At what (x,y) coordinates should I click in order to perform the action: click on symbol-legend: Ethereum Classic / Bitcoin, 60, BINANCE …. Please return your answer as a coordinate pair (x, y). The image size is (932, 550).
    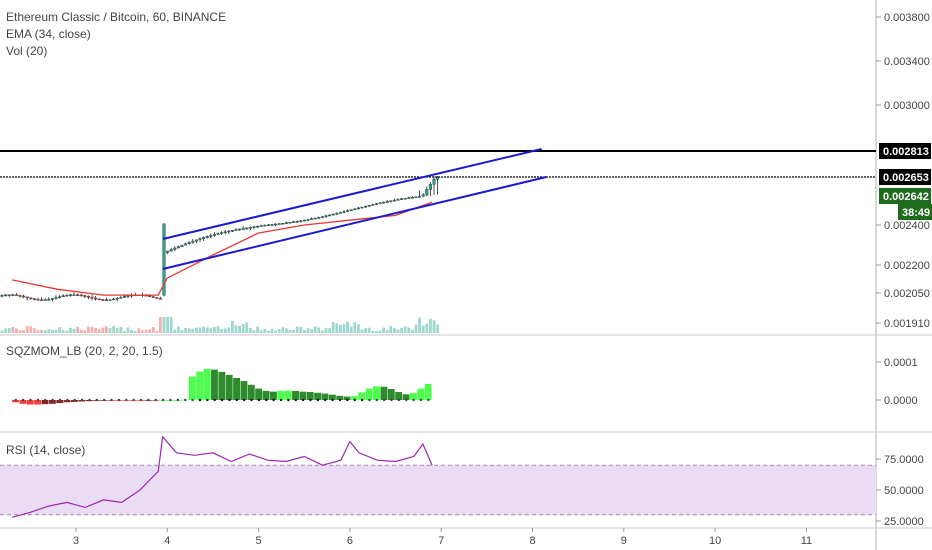
    Looking at the image, I should click on (116, 34).